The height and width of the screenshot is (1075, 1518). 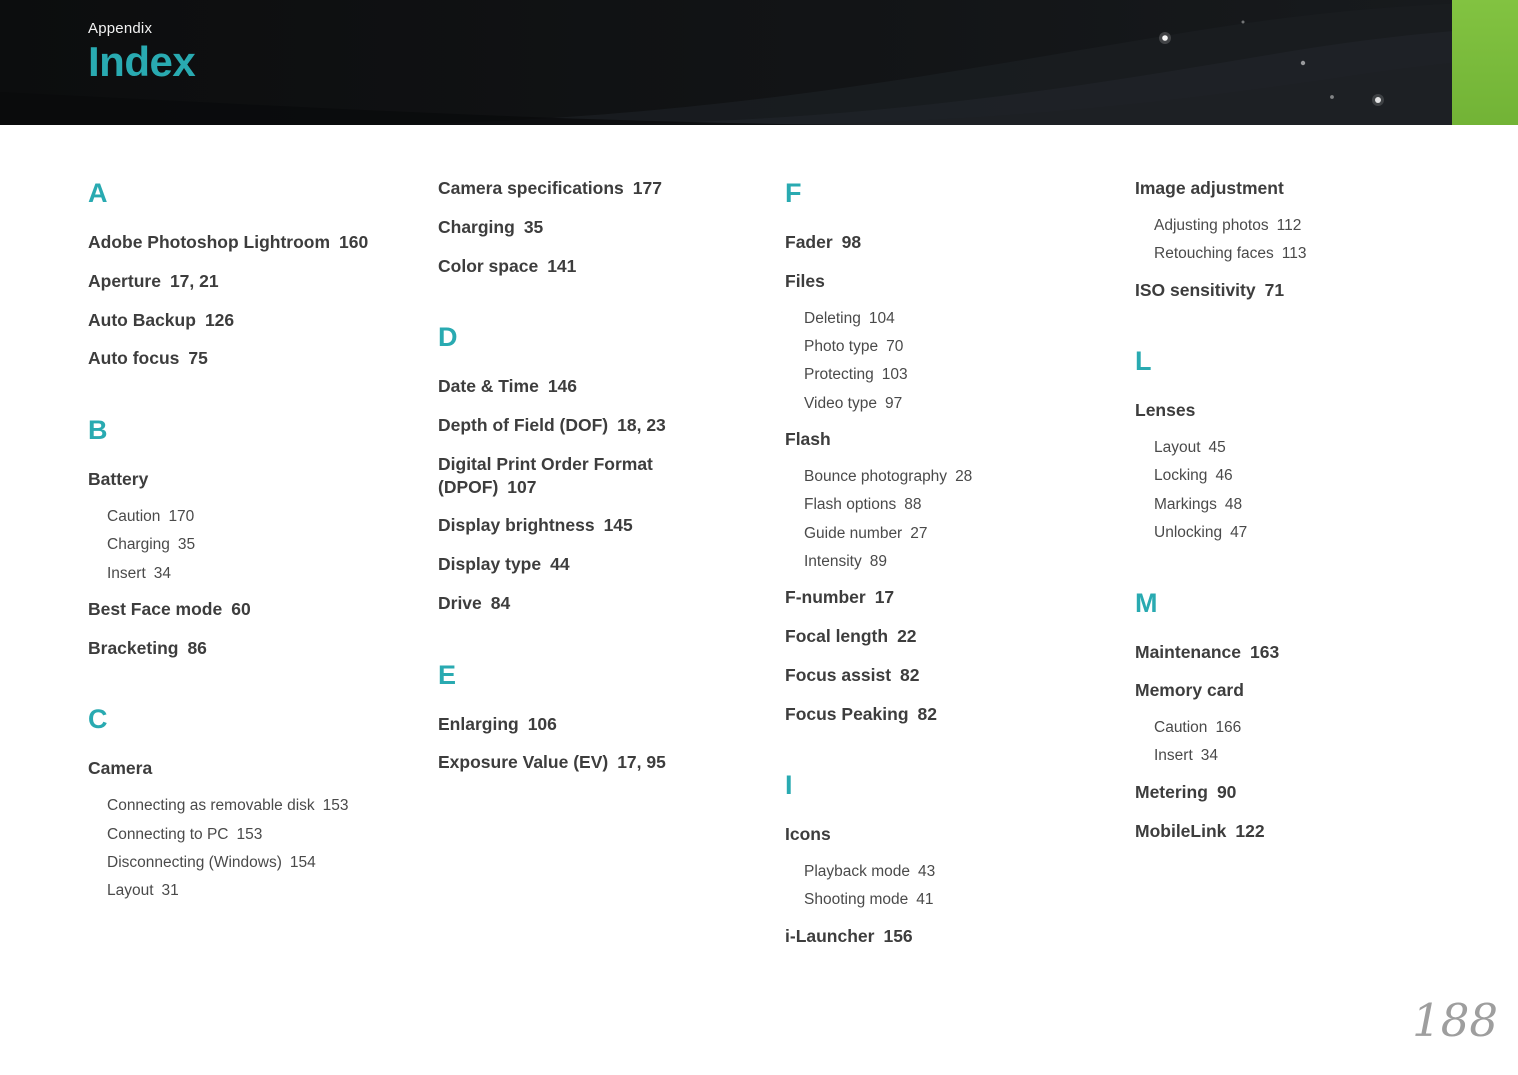 What do you see at coordinates (884, 597) in the screenshot?
I see `entry-page-number: 17` at bounding box center [884, 597].